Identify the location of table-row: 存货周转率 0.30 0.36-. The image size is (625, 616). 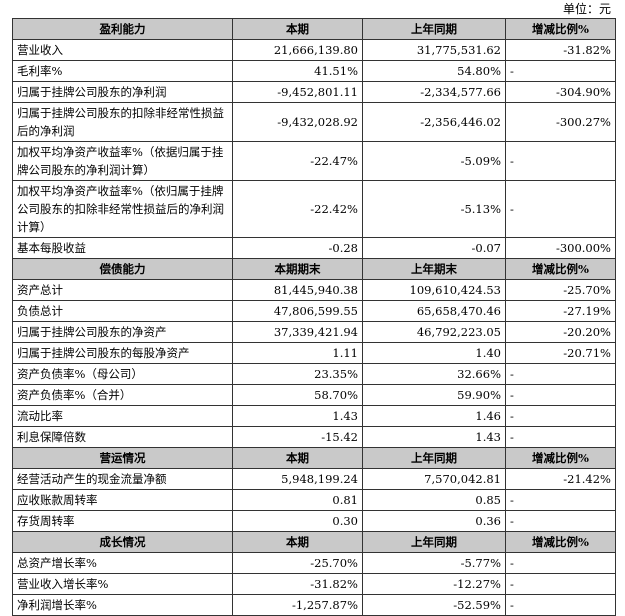
(314, 521).